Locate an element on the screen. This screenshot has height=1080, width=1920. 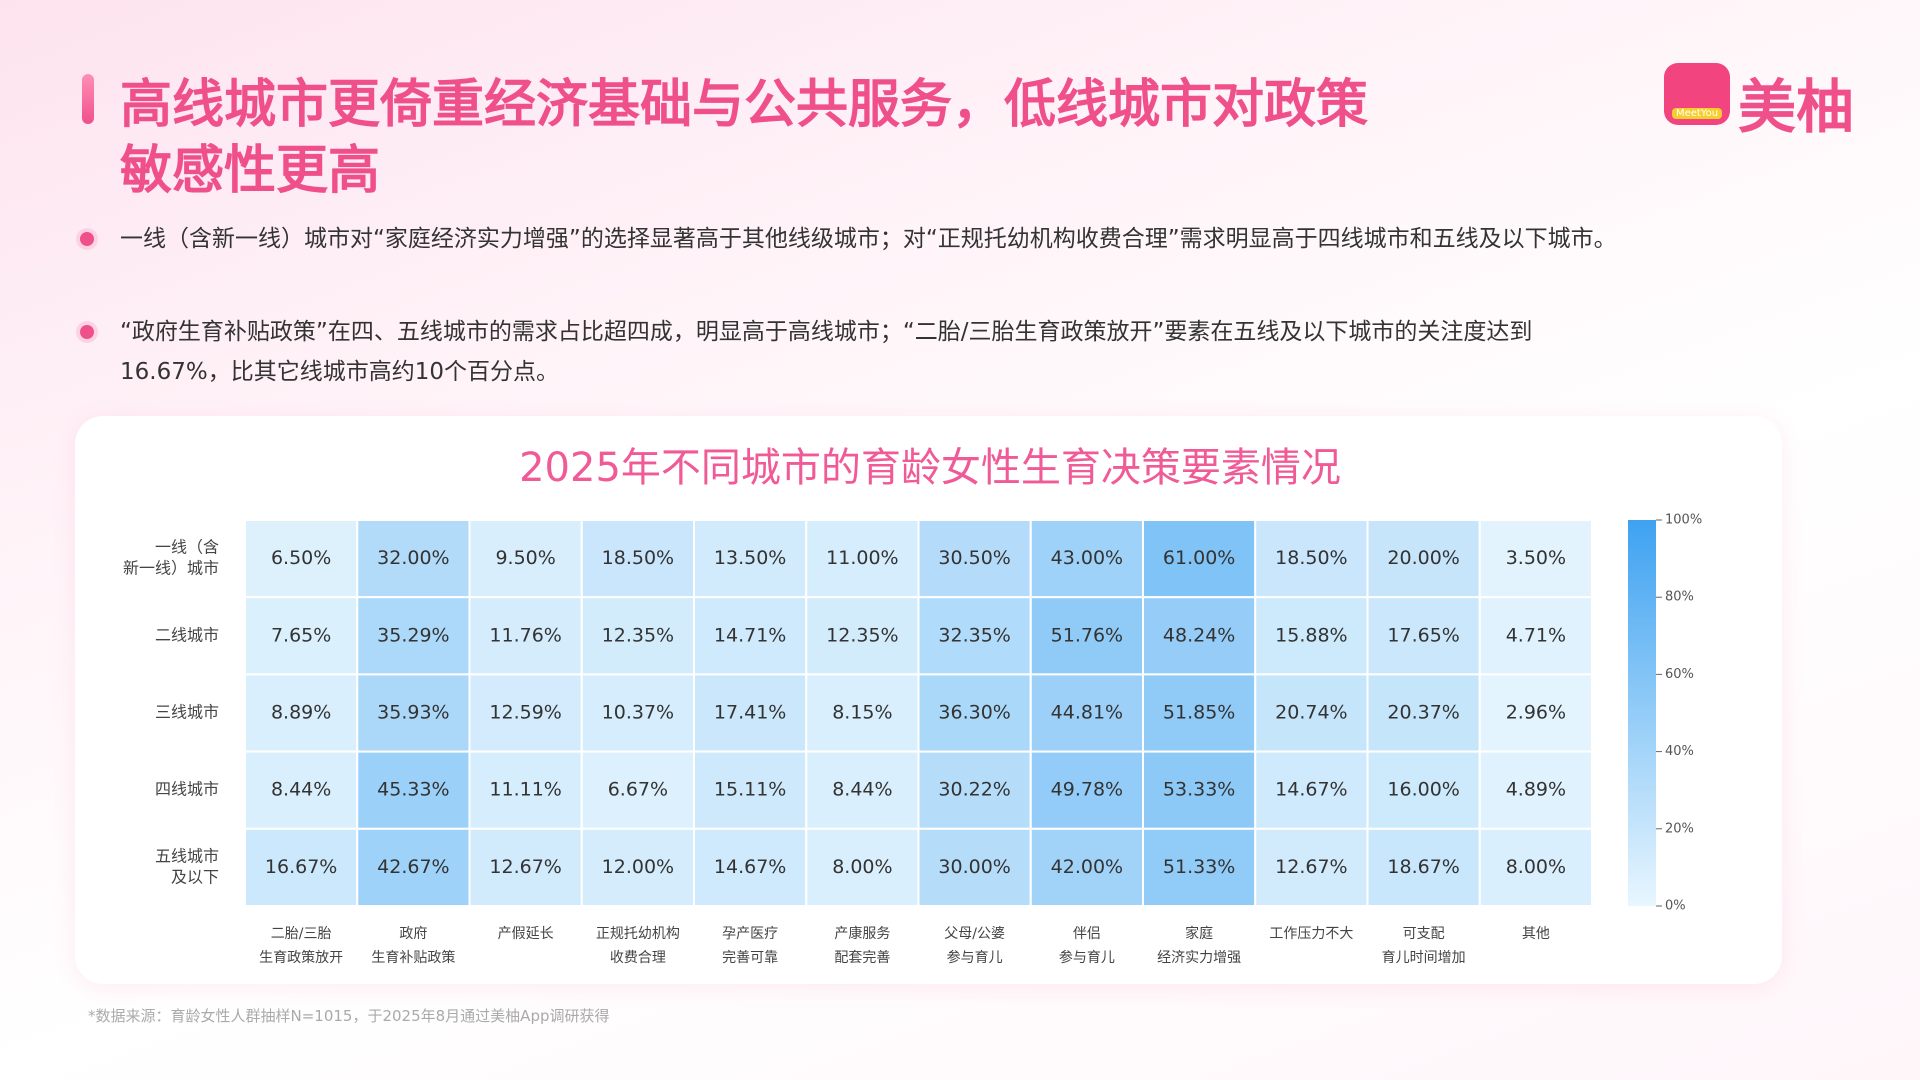
cell-label: 4.89% is located at coordinates (1536, 790).